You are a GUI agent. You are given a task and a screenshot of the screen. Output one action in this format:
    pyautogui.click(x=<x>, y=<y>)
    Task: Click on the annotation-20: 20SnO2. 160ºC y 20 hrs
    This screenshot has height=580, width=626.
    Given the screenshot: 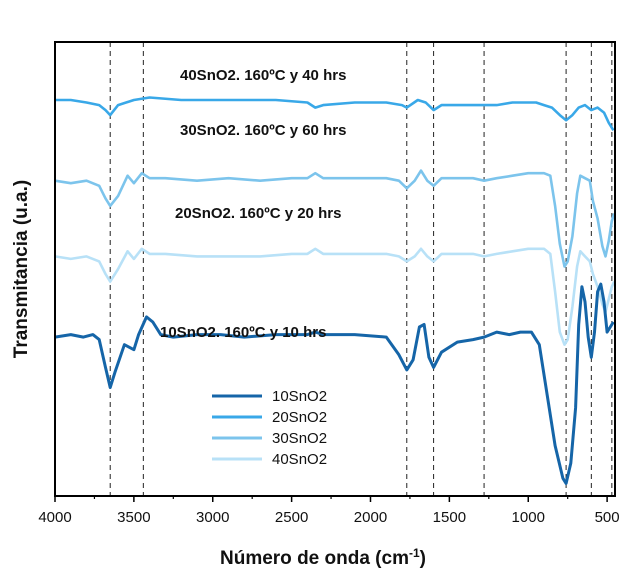 What is the action you would take?
    pyautogui.click(x=258, y=213)
    